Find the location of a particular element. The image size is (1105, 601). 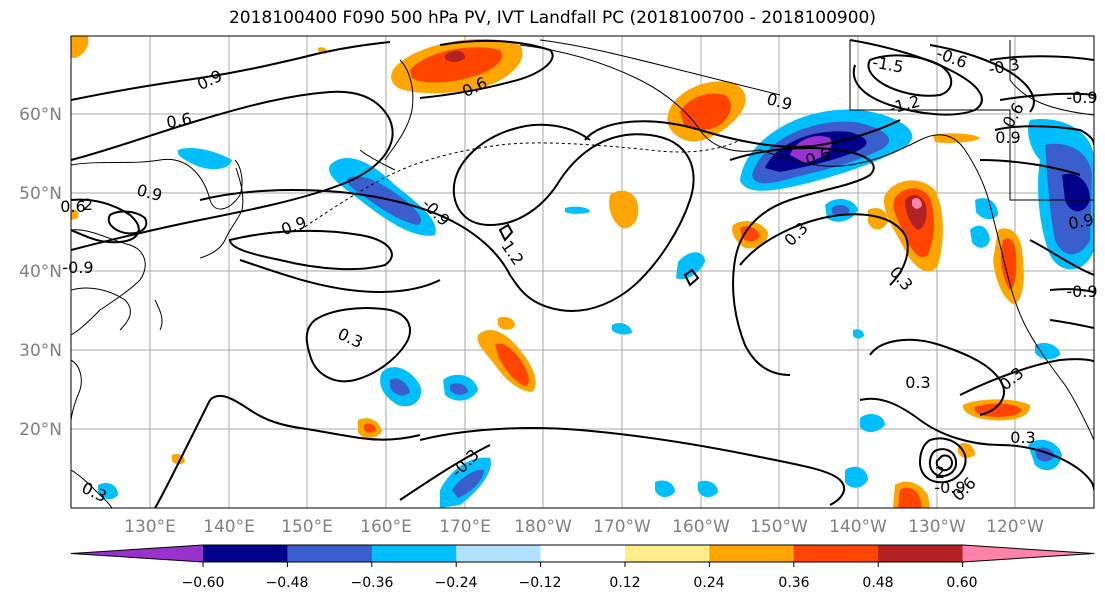

colorbar-tick-label: 0.48 is located at coordinates (877, 583).